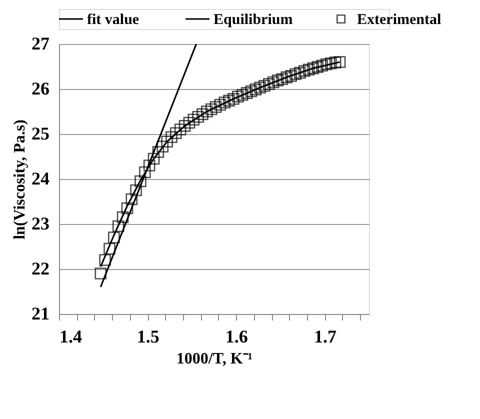  Describe the element at coordinates (325, 336) in the screenshot. I see `x-tick-label: 1.7` at that location.